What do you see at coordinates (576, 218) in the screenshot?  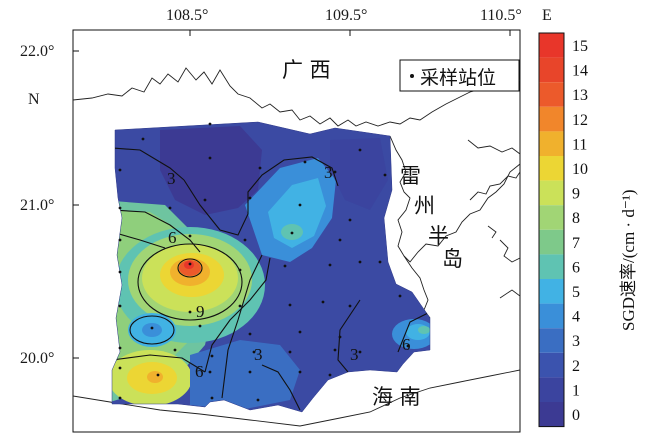 I see `colorbar-tick-label: 8` at bounding box center [576, 218].